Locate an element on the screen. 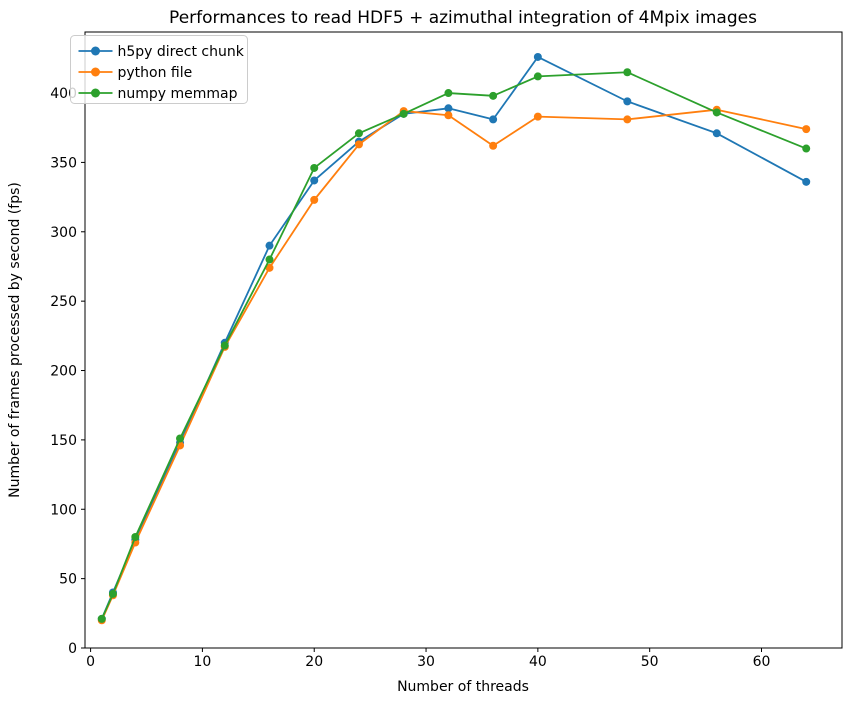 This screenshot has width=850, height=701. legend: h5py direct chunk python file numpy memmap is located at coordinates (159, 69).